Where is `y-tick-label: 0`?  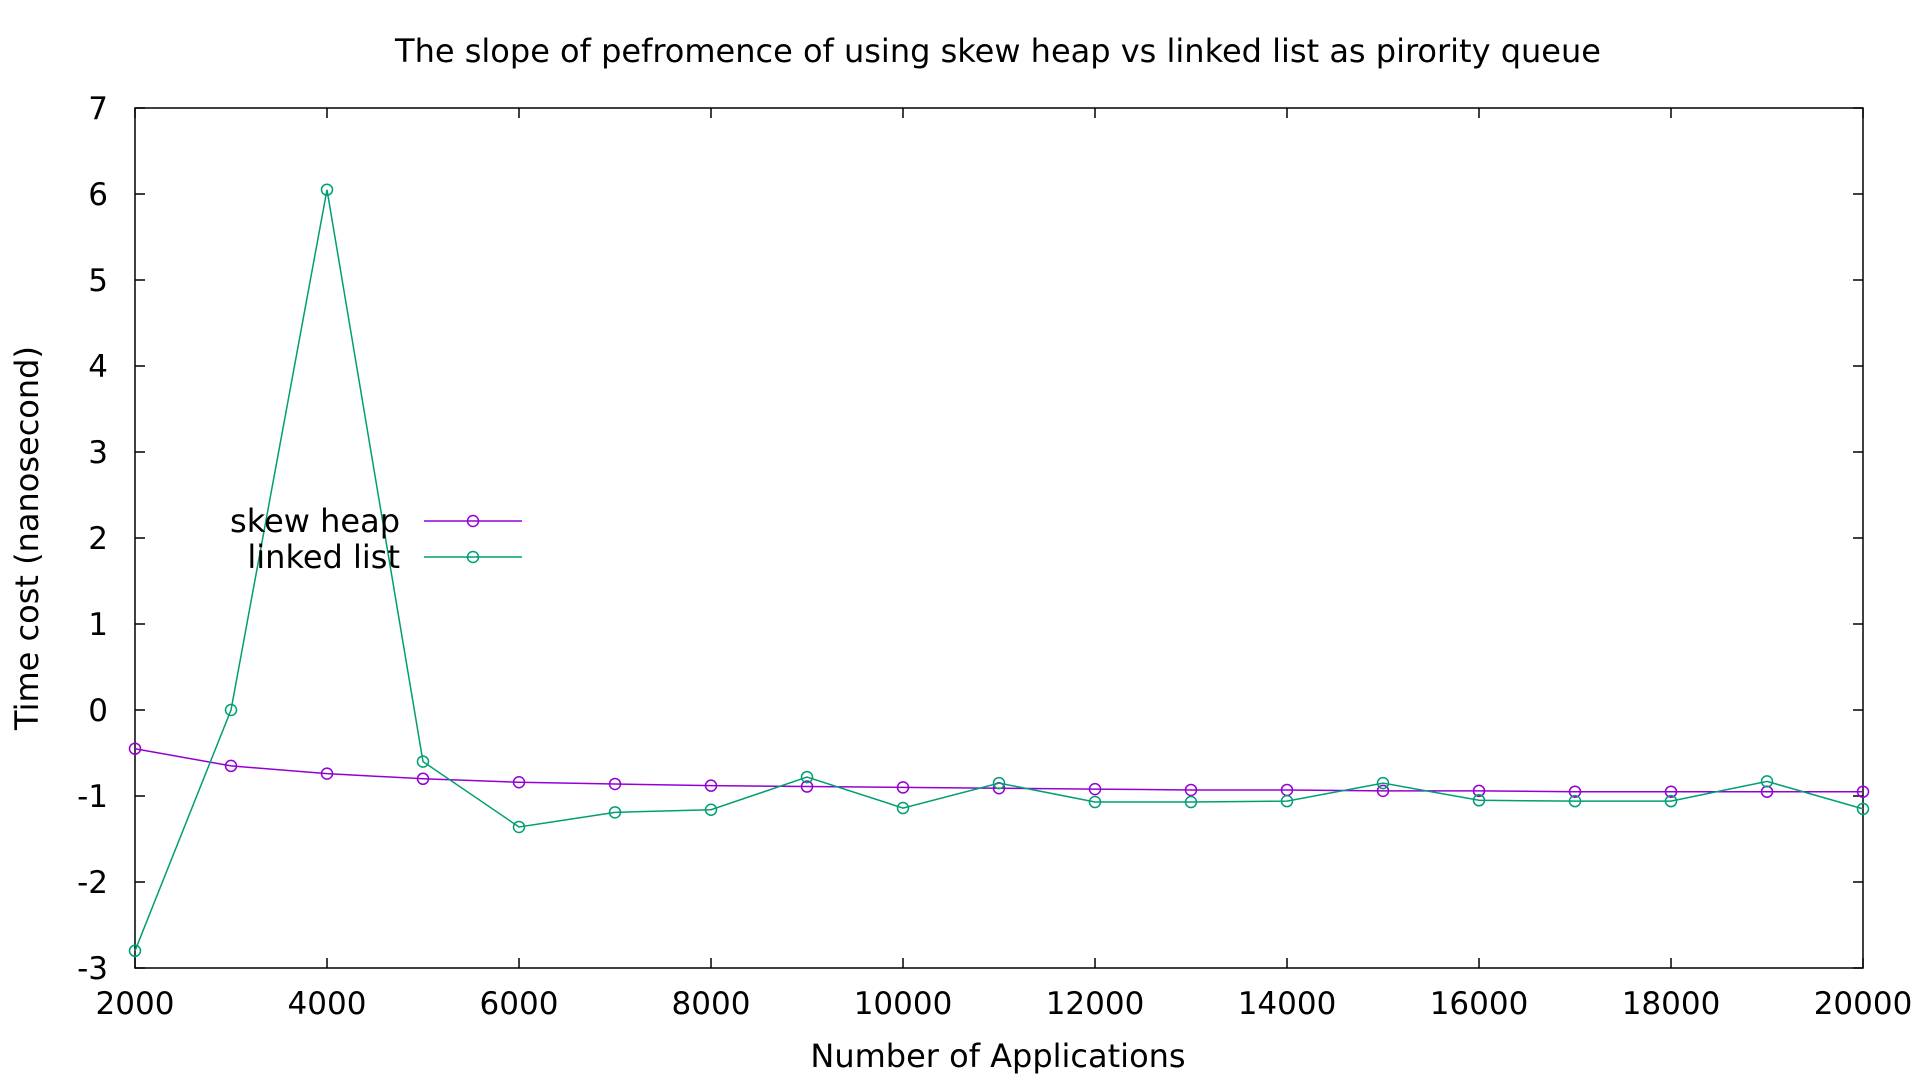 y-tick-label: 0 is located at coordinates (98, 711).